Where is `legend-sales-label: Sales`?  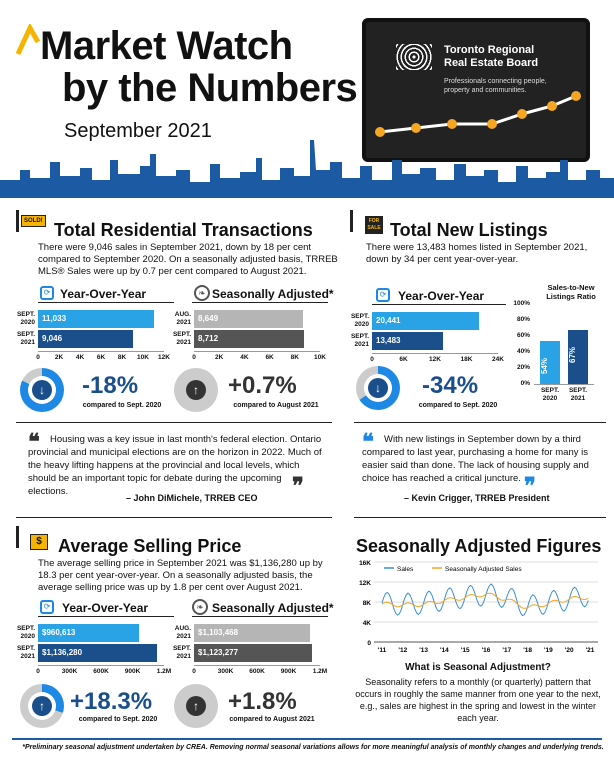
legend-sales-label: Sales is located at coordinates (405, 569).